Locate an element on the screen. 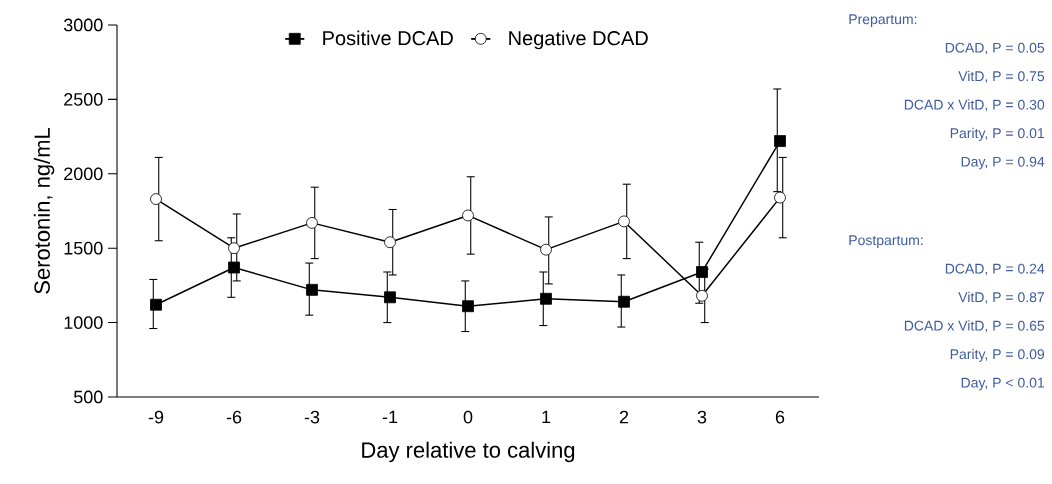  x-axis-title: Day relative to calving is located at coordinates (468, 452).